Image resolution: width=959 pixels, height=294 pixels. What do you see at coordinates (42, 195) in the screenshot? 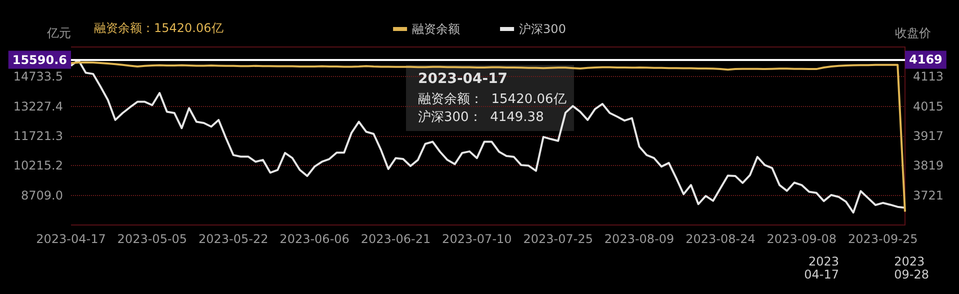
I see `y-tick-label: 8709.0` at bounding box center [42, 195].